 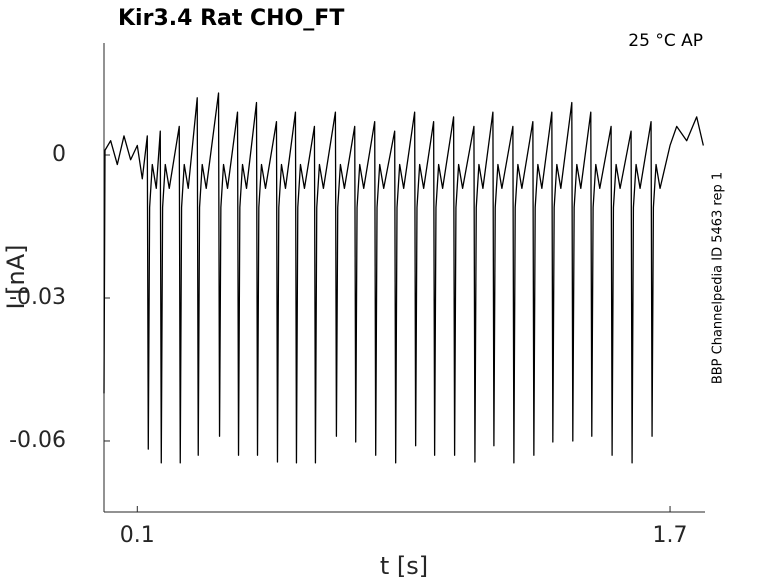 I want to click on y-tick-label: -0.06, so click(x=37, y=440).